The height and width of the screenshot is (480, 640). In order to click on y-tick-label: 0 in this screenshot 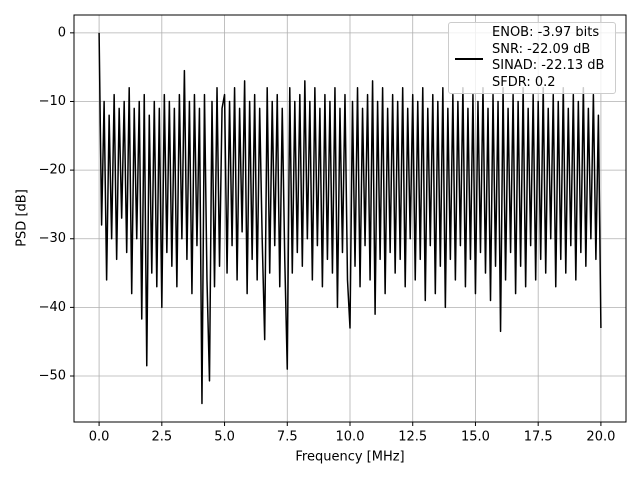, I will do `click(62, 32)`.